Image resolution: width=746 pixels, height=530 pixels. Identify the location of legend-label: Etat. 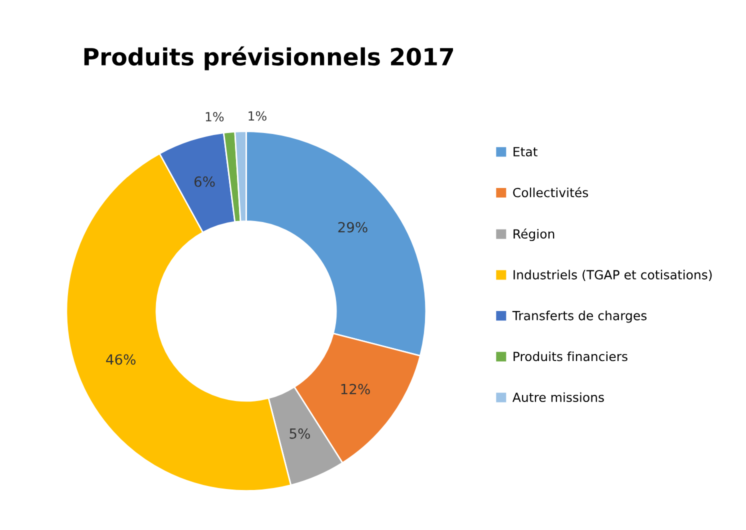
(526, 151).